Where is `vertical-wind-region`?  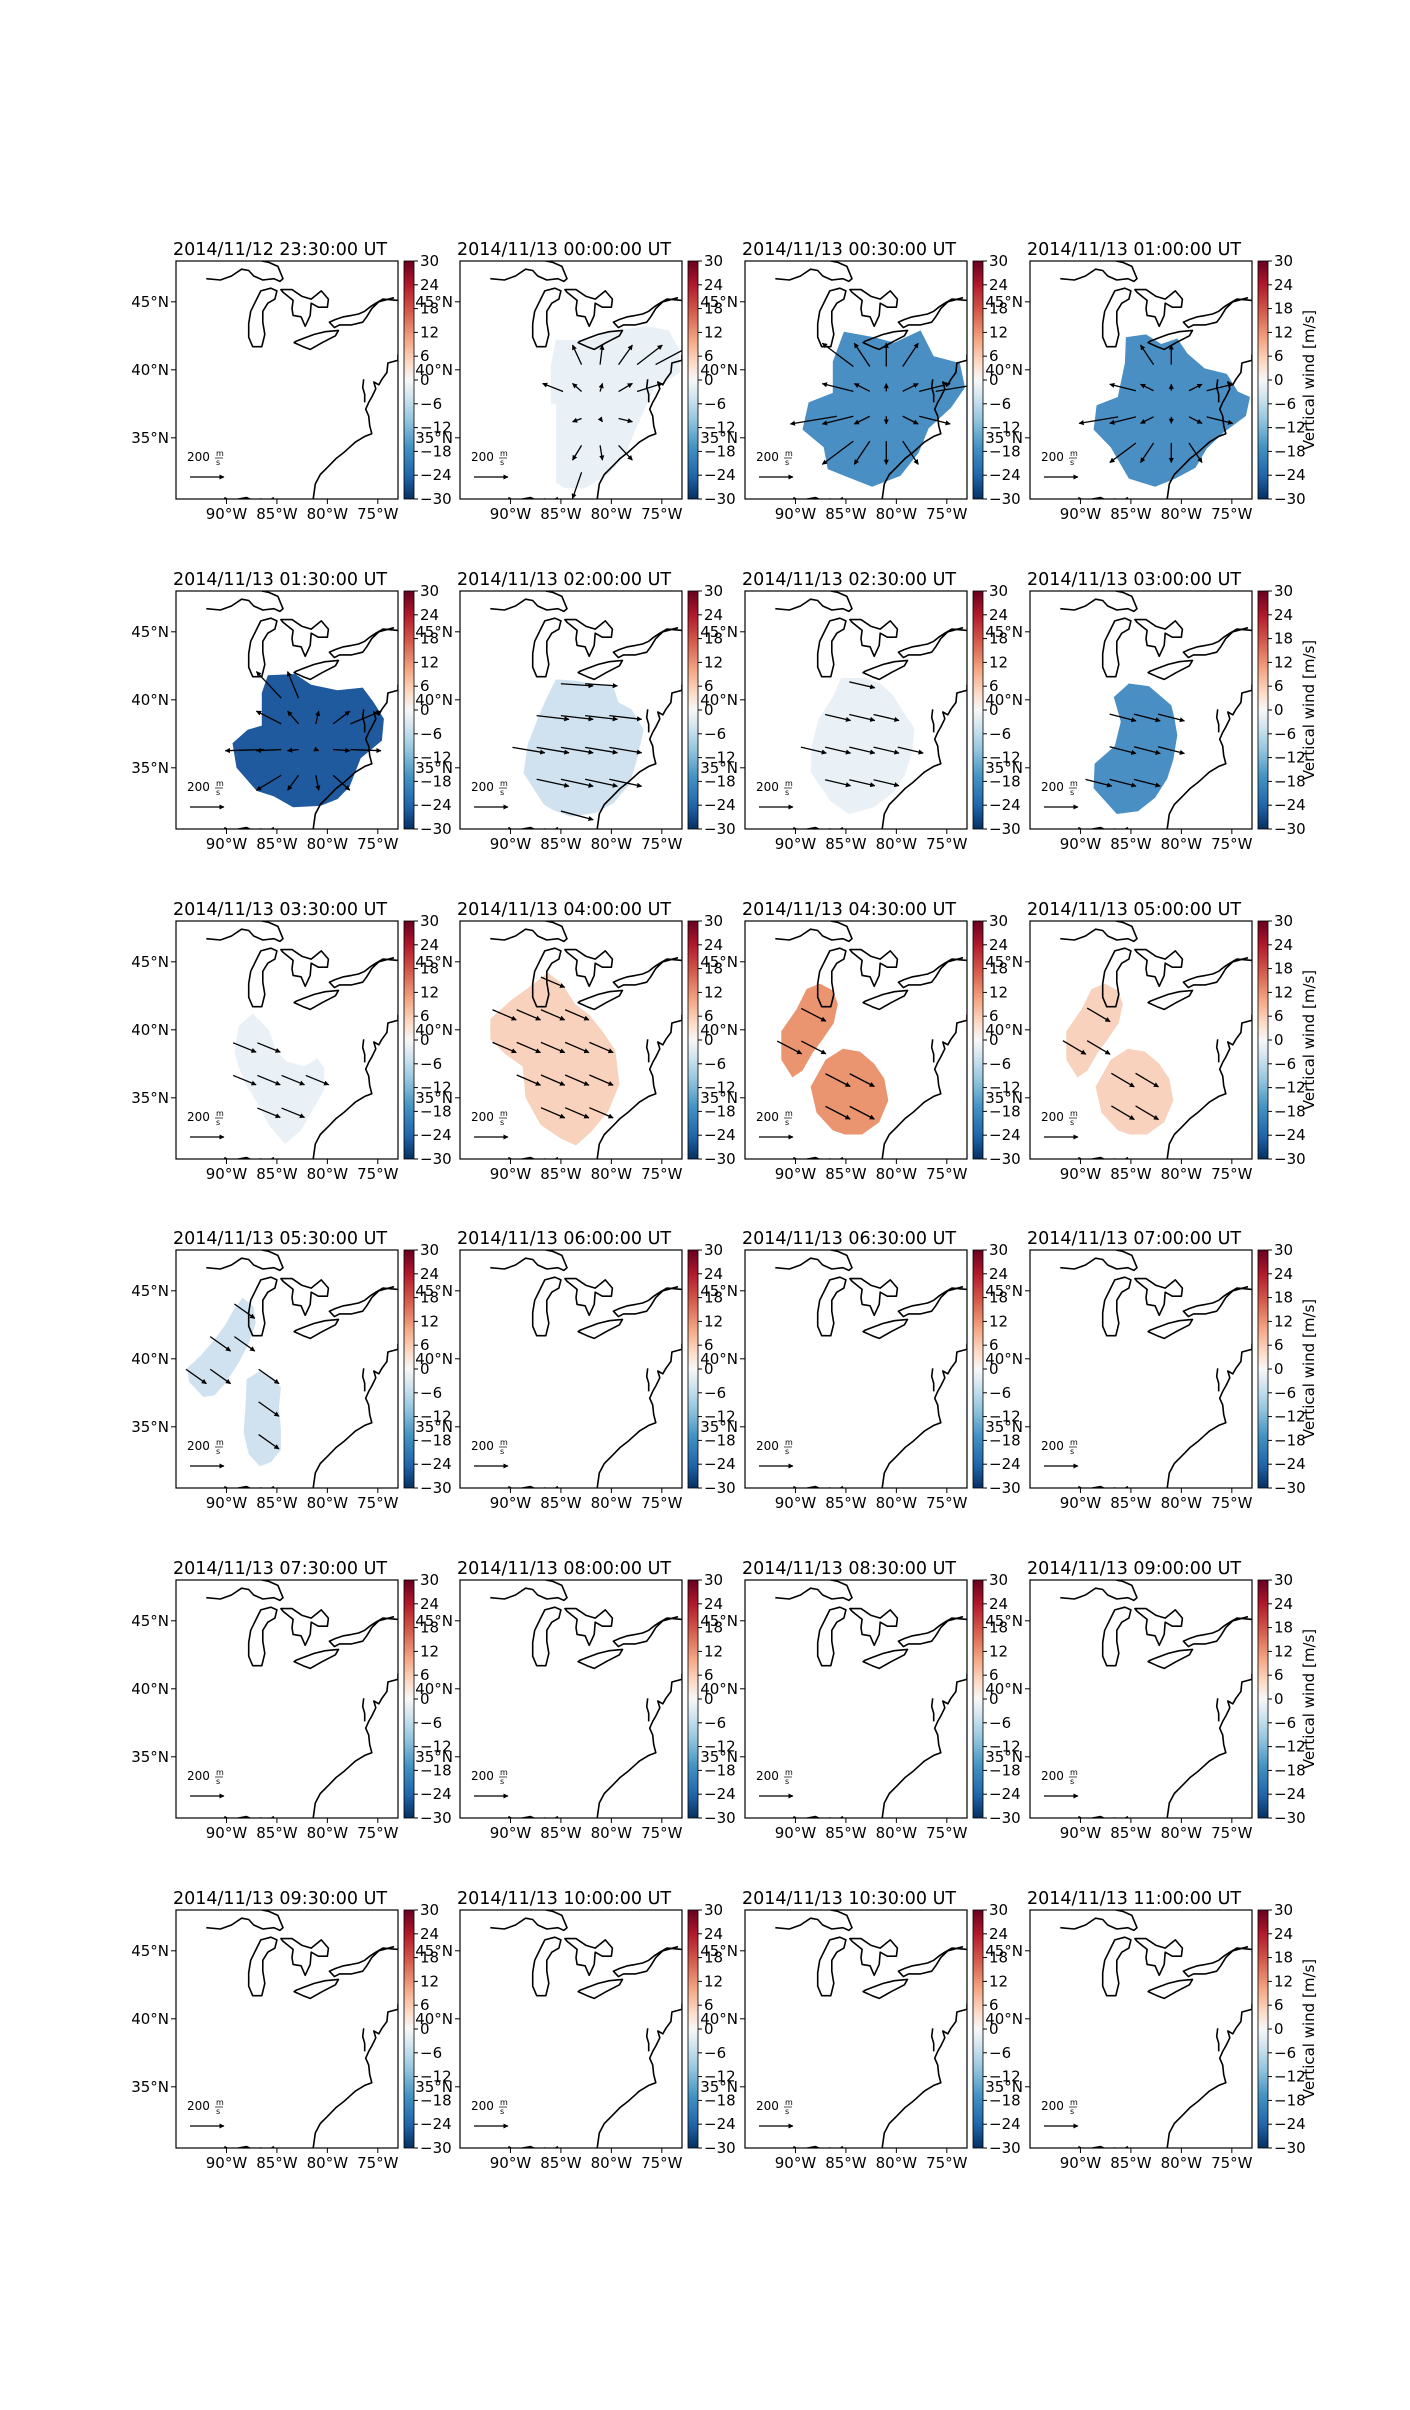
vertical-wind-region is located at coordinates (308, 741).